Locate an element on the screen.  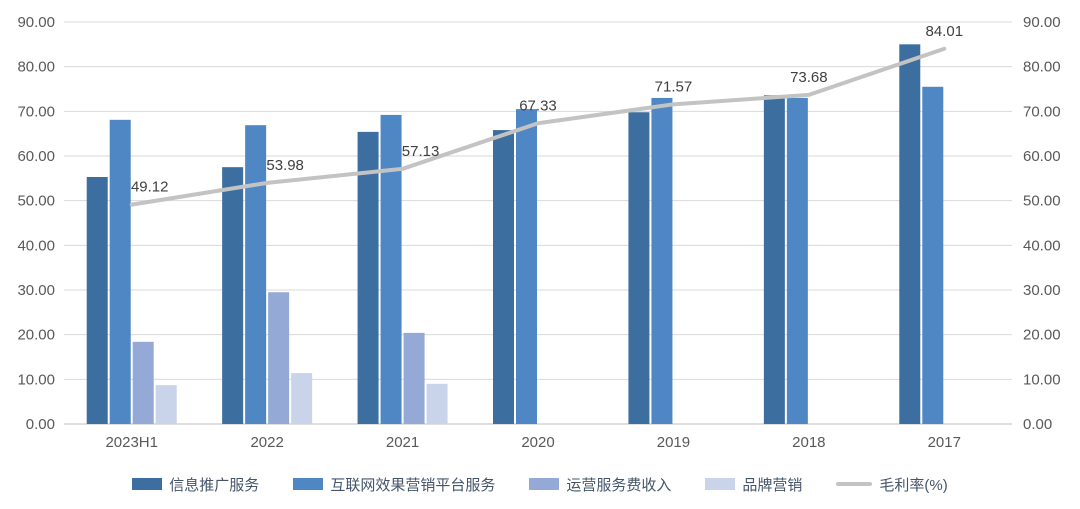
chart-legend: 信息推广服务 互联网效果营销平台服务 运营服务费收入 品牌营销 毛利率(%) is located at coordinates (540, 484).